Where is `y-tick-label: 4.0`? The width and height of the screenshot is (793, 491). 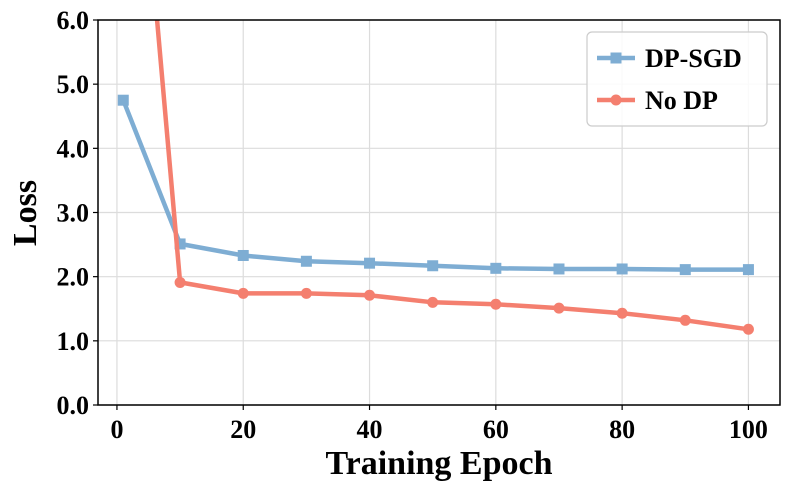
y-tick-label: 4.0 is located at coordinates (73, 148).